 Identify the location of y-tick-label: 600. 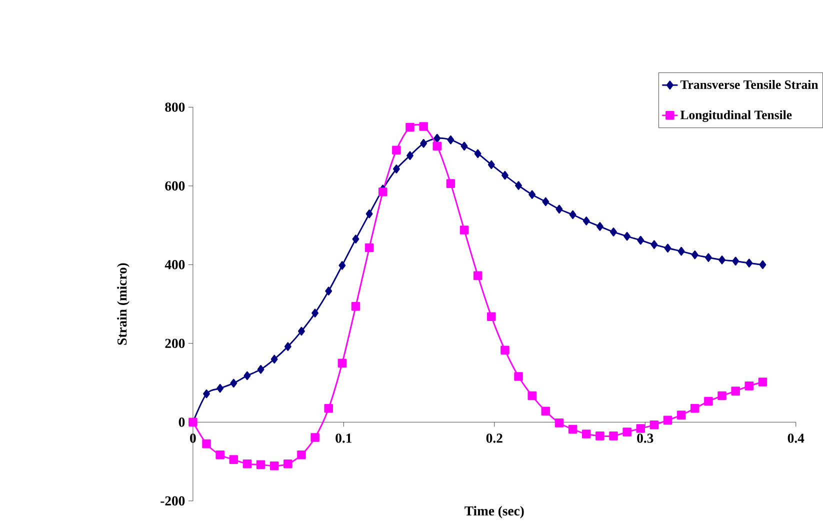
(175, 185).